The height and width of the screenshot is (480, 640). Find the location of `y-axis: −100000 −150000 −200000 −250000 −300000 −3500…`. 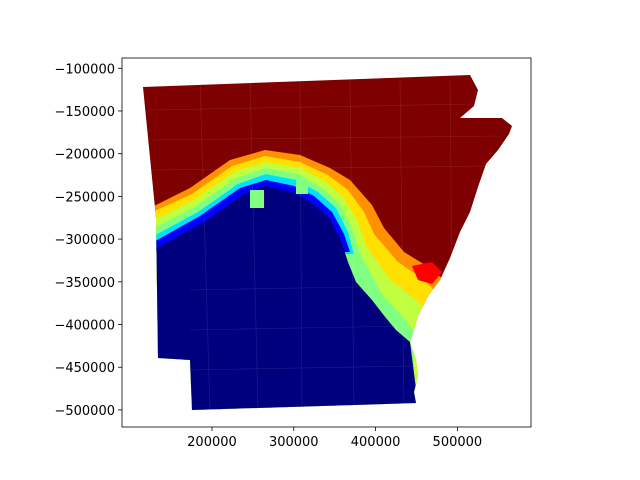

y-axis: −100000 −150000 −200000 −250000 −300000 −3500… is located at coordinates (88, 240).